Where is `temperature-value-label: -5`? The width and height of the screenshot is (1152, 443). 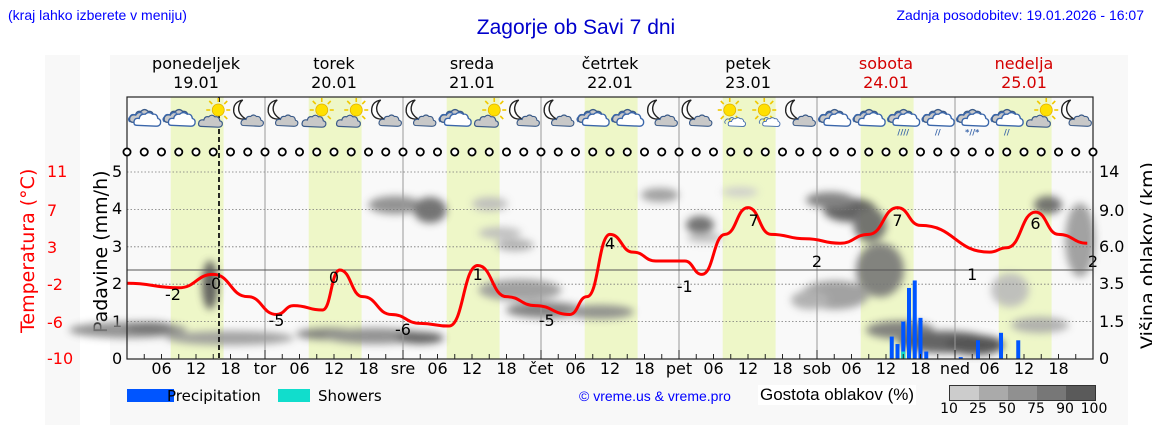 temperature-value-label: -5 is located at coordinates (547, 320).